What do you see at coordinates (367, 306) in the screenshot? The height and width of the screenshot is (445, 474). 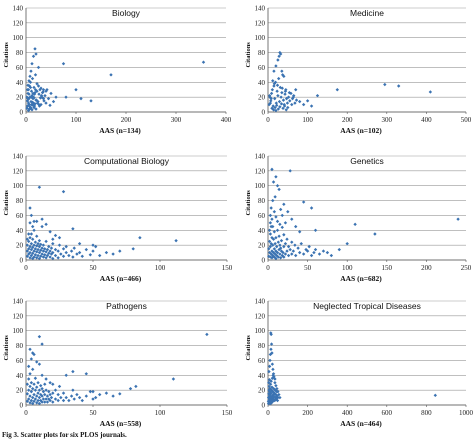 I see `chart-title: Neglected Tropical Diseases` at bounding box center [367, 306].